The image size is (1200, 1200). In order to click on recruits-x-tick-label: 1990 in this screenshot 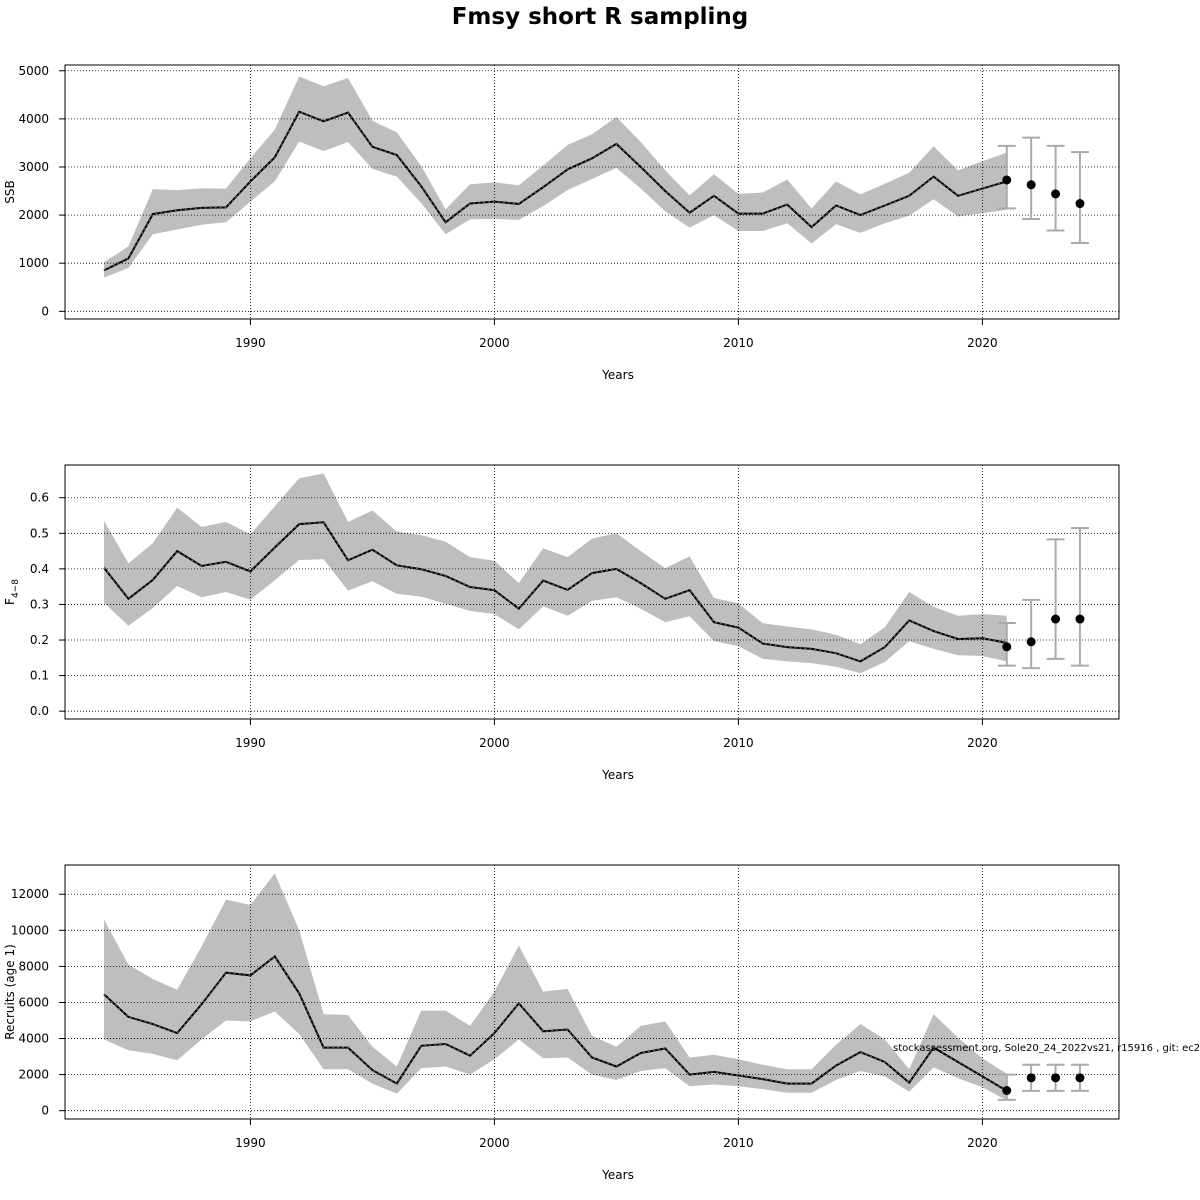, I will do `click(250, 1143)`.